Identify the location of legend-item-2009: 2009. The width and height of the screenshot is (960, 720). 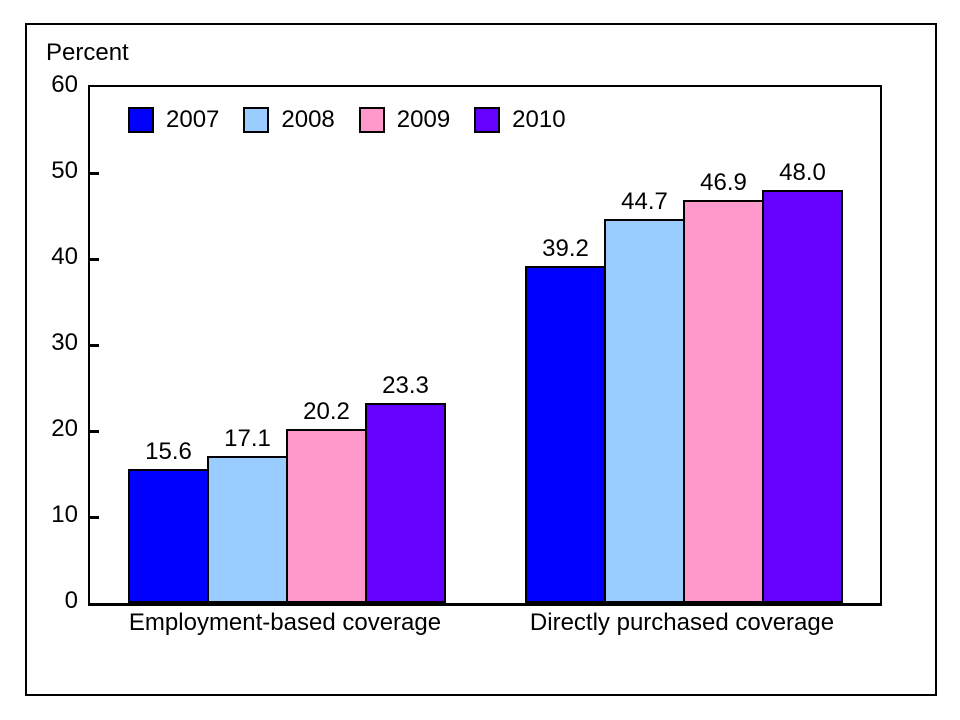
(404, 119).